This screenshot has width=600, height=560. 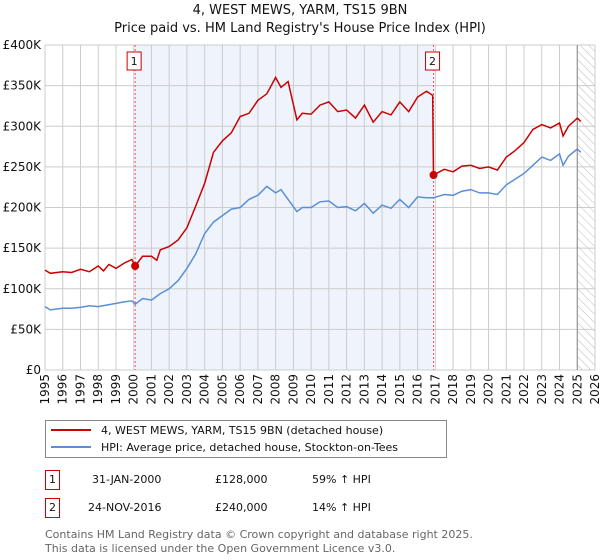 What do you see at coordinates (241, 479) in the screenshot?
I see `transaction-price: £128,000` at bounding box center [241, 479].